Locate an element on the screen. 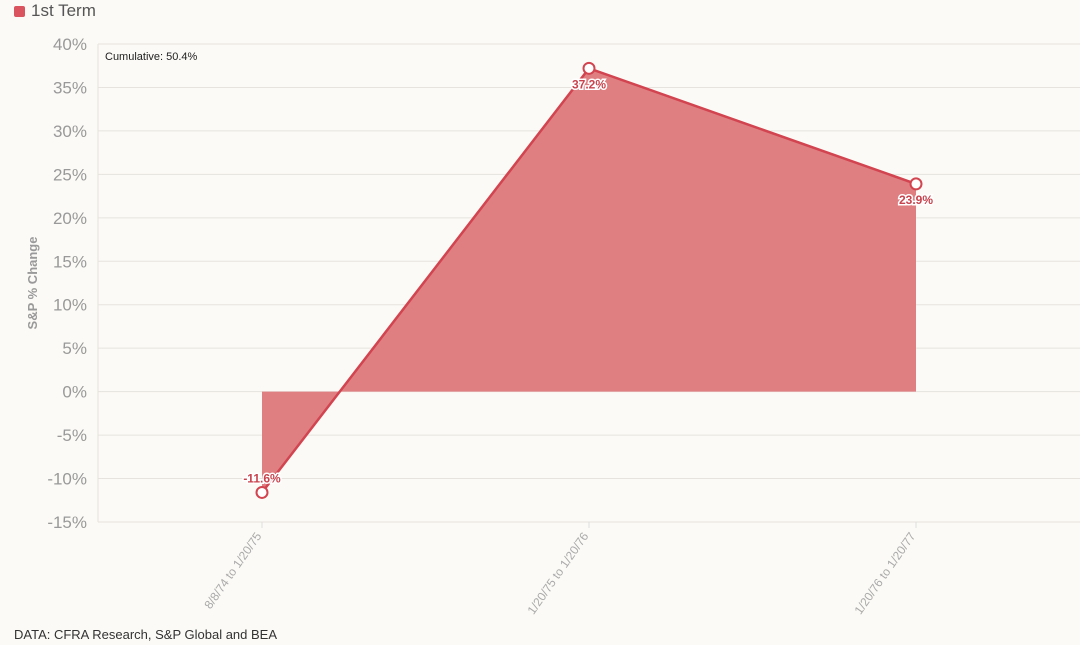  legend-swatch is located at coordinates (19, 11).